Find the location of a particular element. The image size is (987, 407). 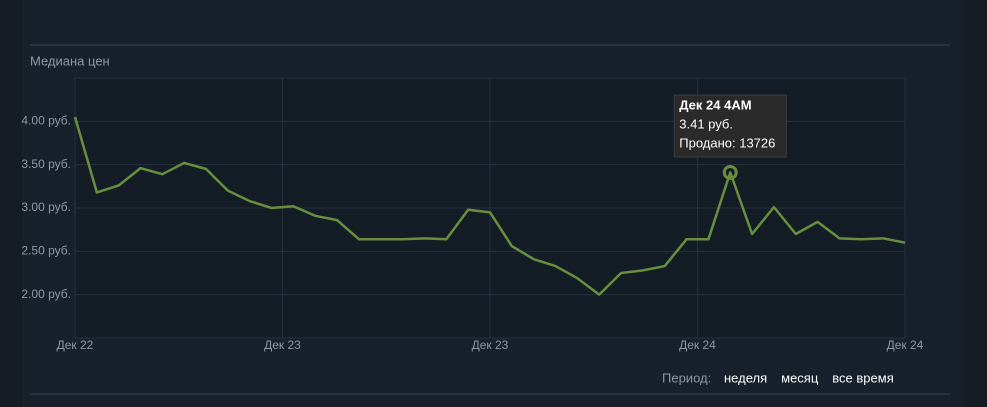

y-tick-label: 2.00 руб. is located at coordinates (46, 294).